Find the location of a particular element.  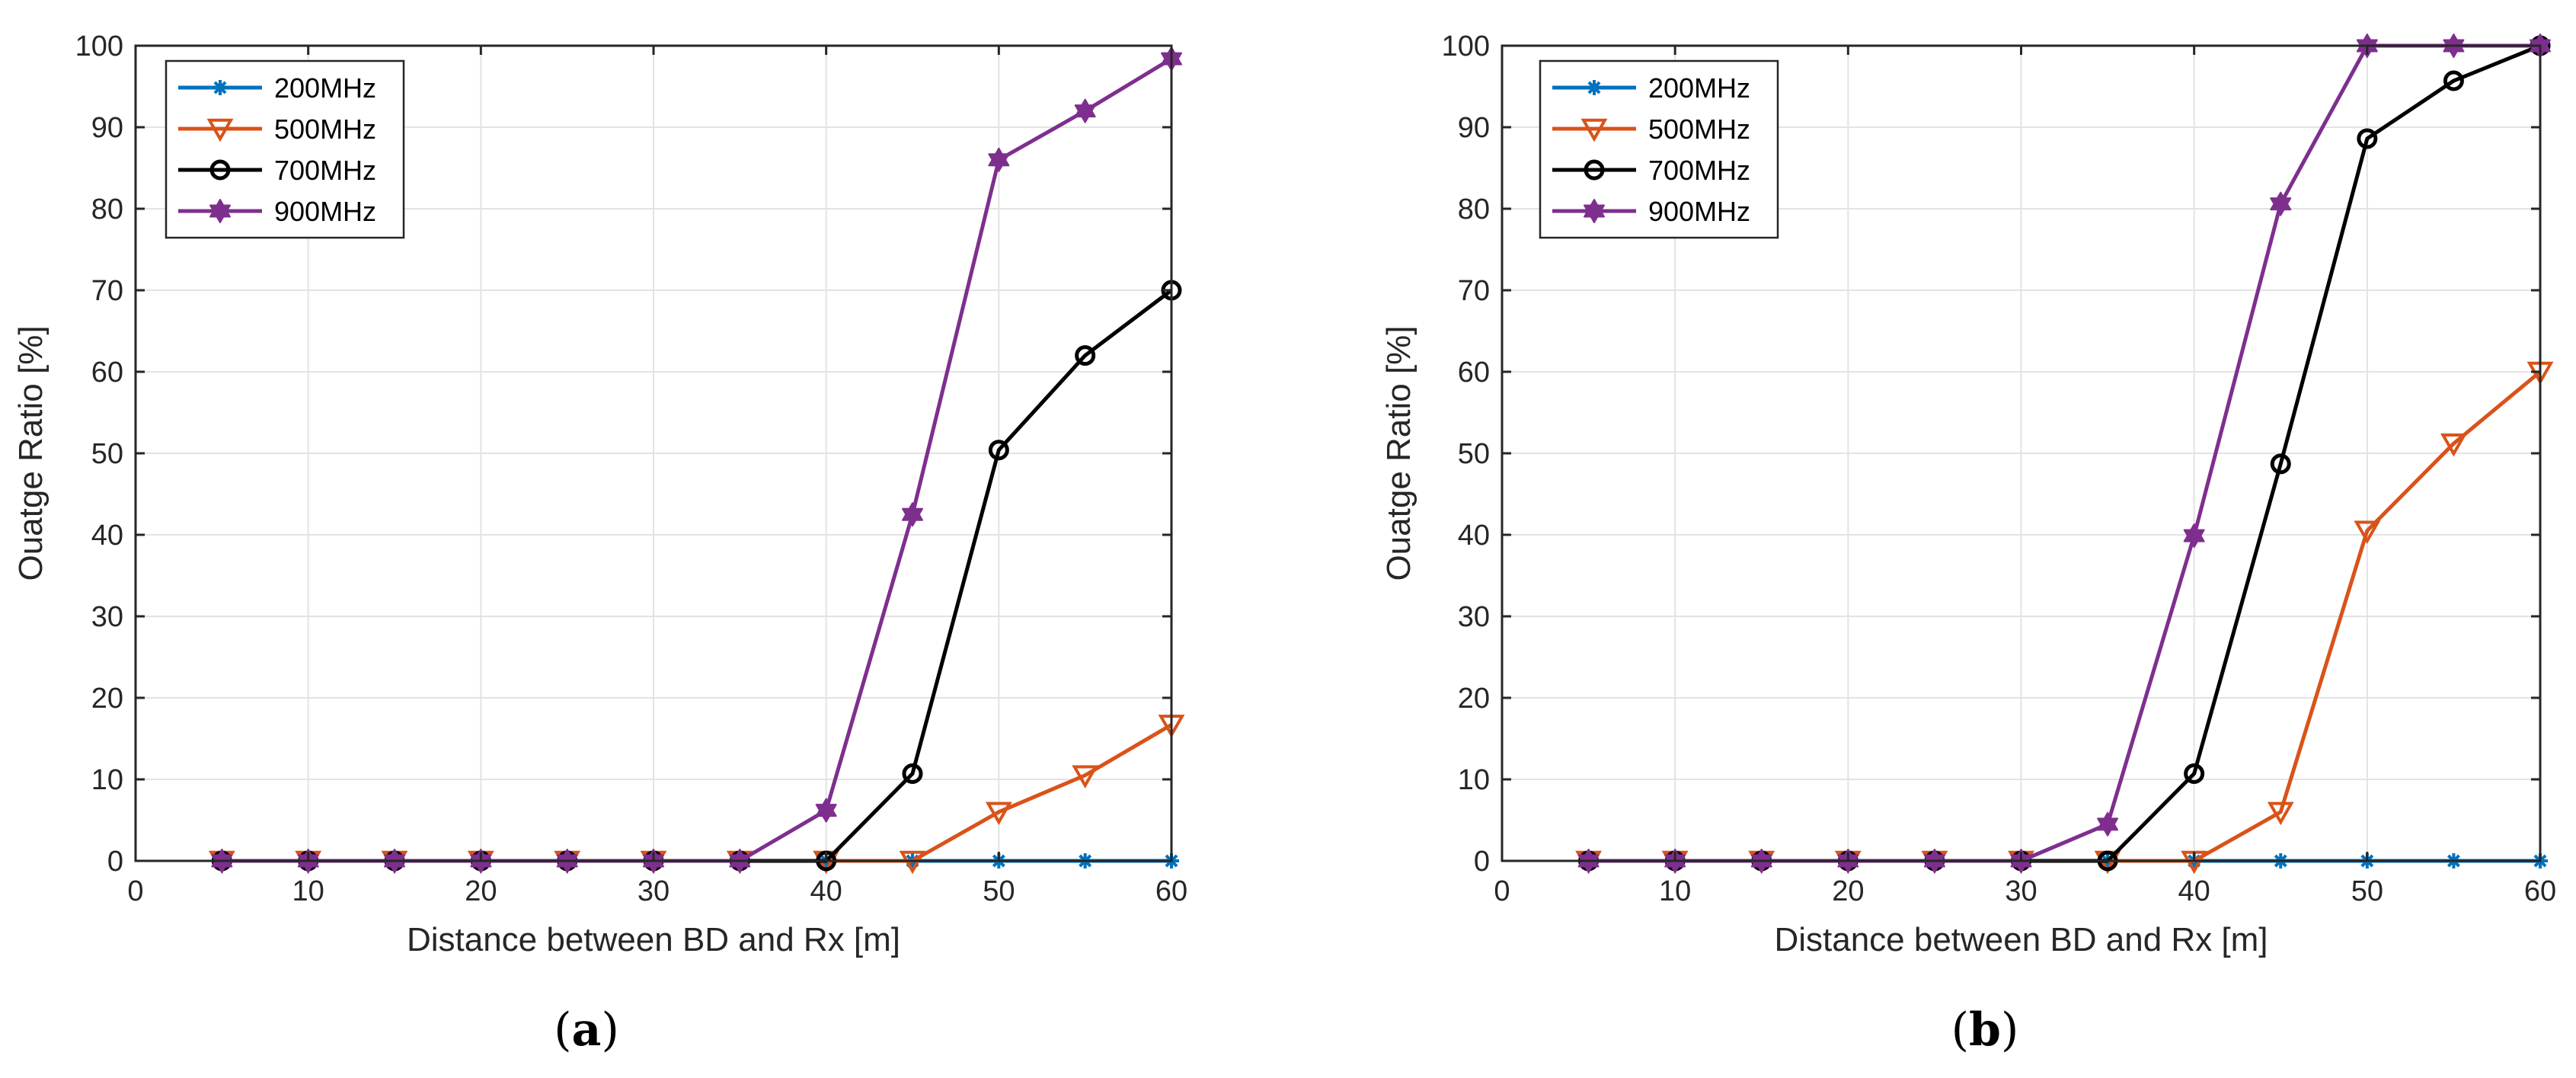

data-point-900mhz-x55 is located at coordinates (1085, 110).